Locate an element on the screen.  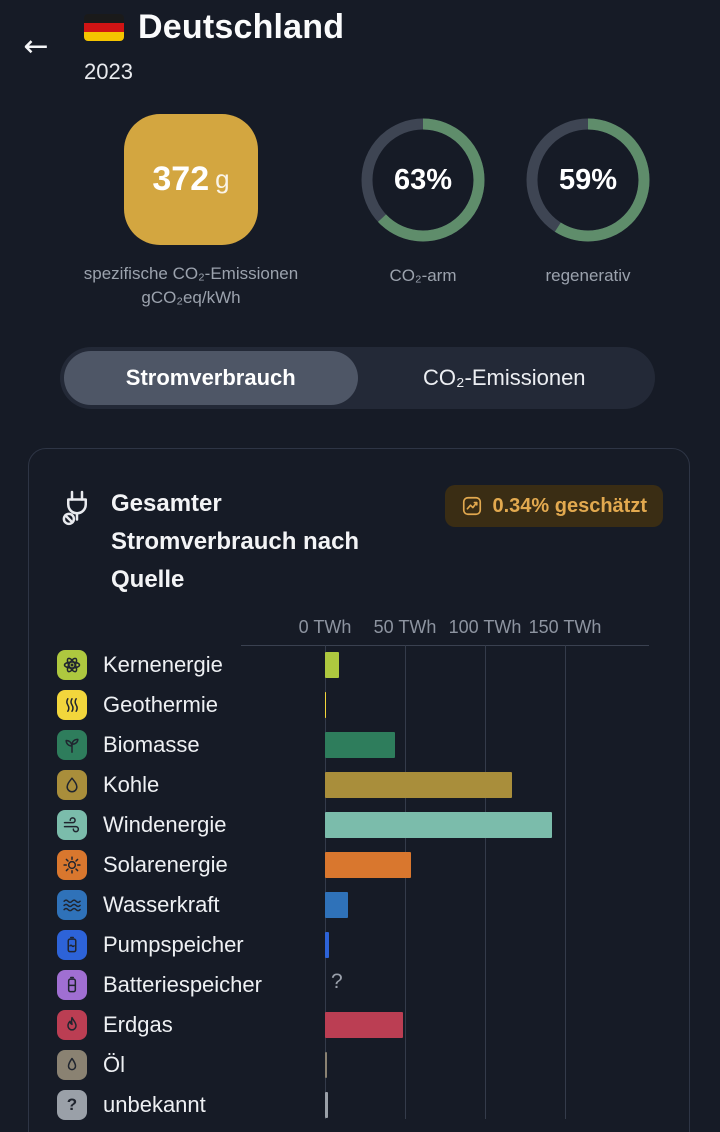
geothermal-icon is located at coordinates (72, 705).